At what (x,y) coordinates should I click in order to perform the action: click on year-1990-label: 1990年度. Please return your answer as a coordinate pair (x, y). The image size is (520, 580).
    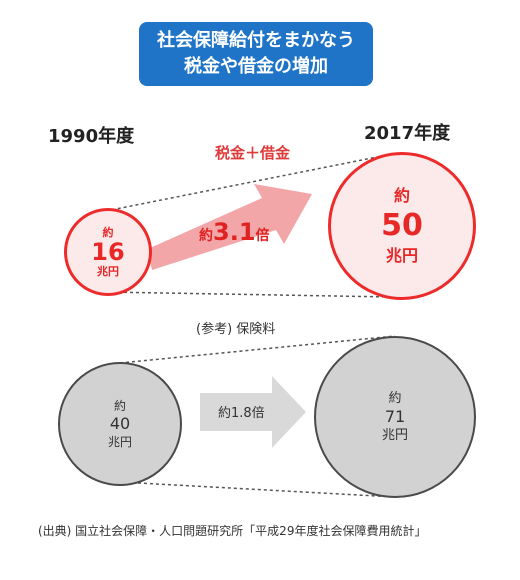
    Looking at the image, I should click on (91, 136).